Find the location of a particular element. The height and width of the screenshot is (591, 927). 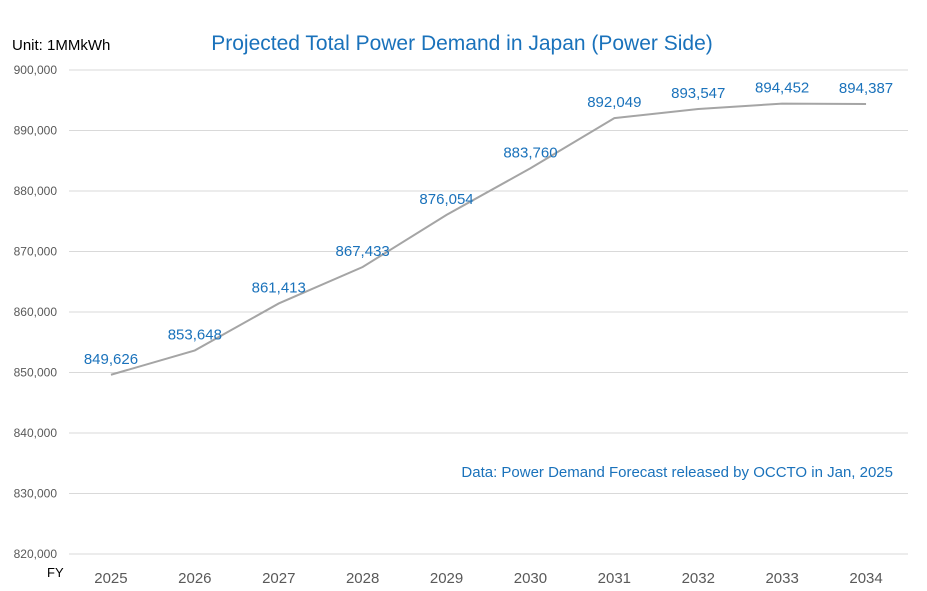

data-label: 894,452 is located at coordinates (782, 88).